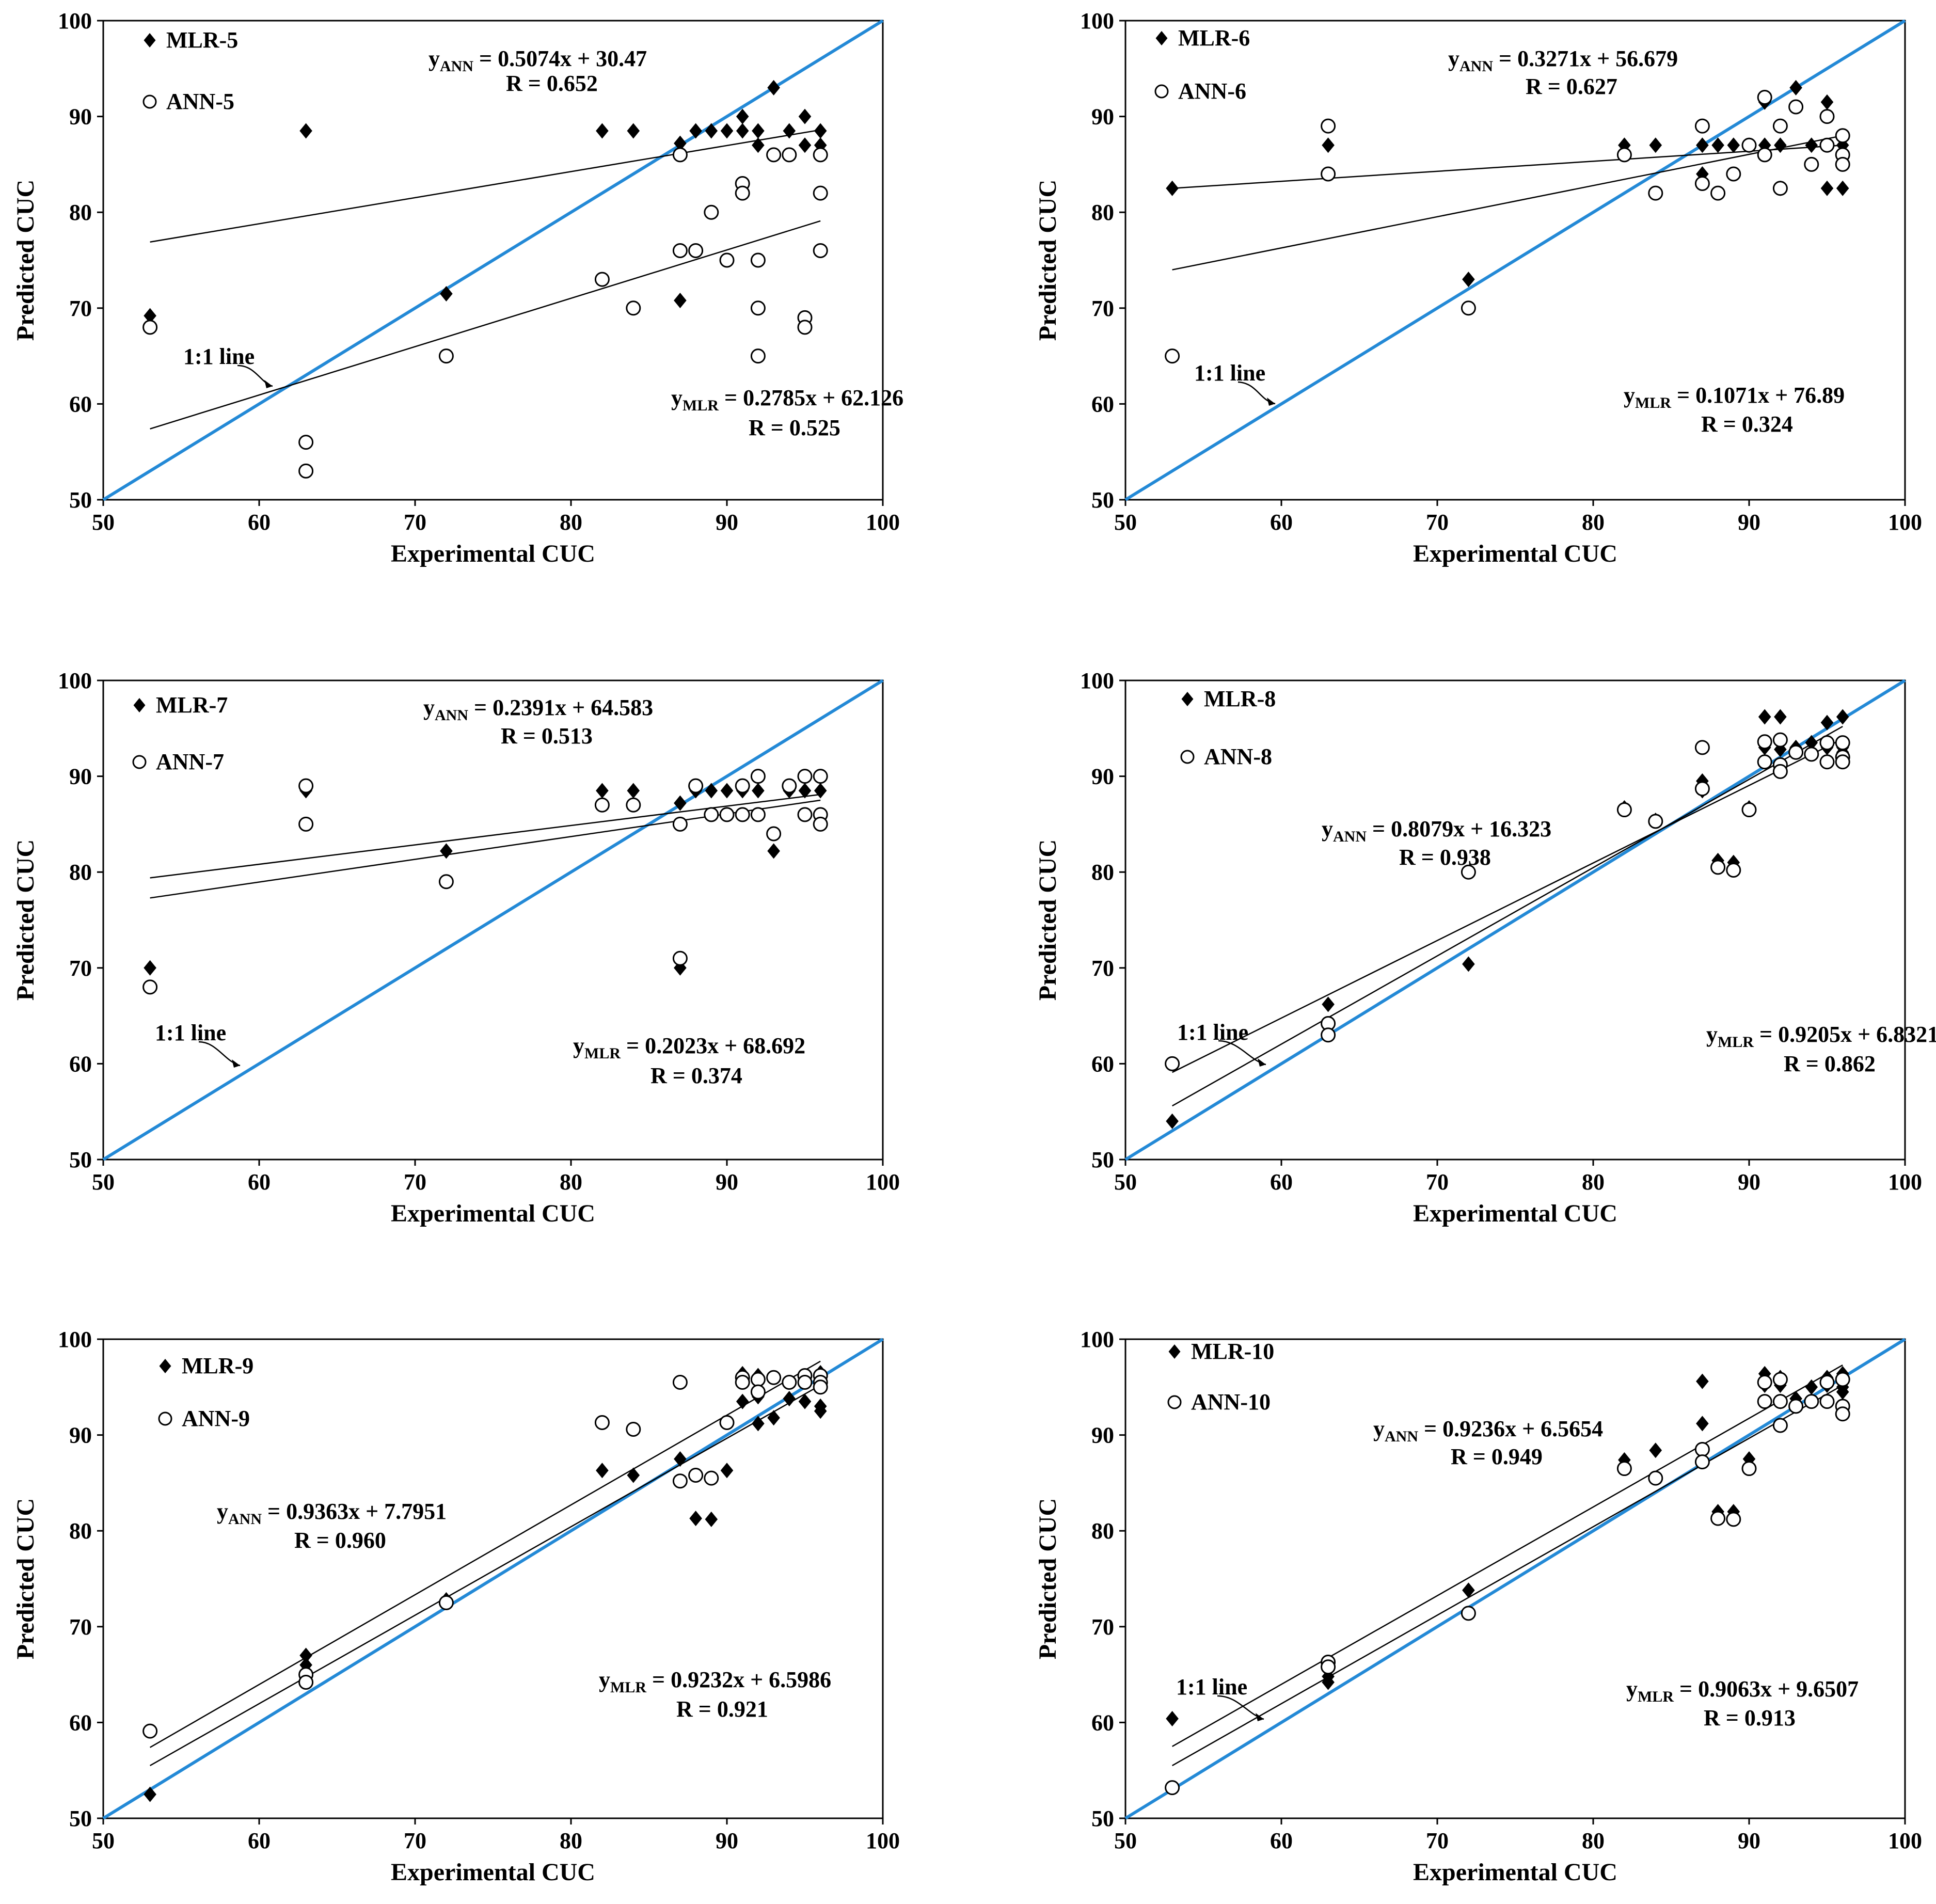 The height and width of the screenshot is (1904, 1936). I want to click on fit-equation: yANN = 0.9363x + 7.7951, so click(332, 1513).